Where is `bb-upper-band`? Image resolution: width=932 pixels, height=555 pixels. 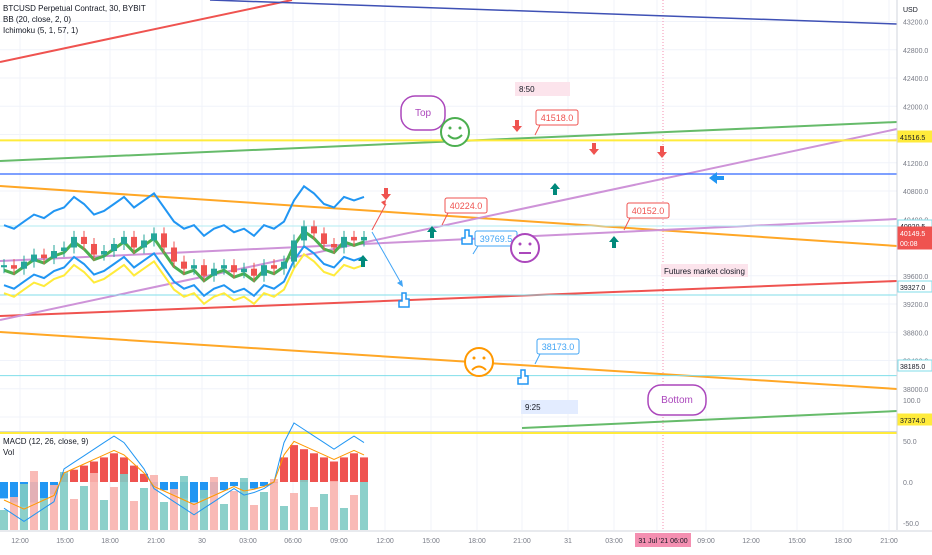 bb-upper-band is located at coordinates (184, 211).